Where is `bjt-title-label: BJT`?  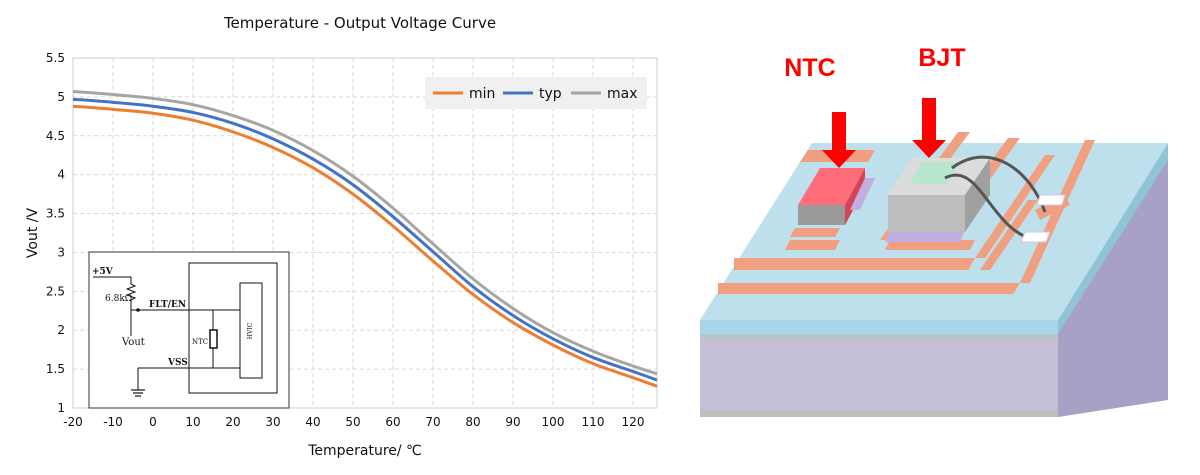
bjt-title-label: BJT is located at coordinates (941, 58).